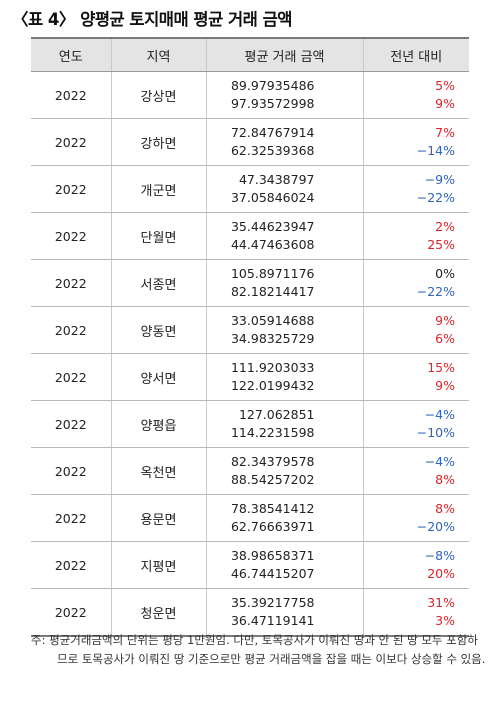 This screenshot has width=495, height=721. I want to click on table-row: 2022 강상면 89.97935486 97.93572998 5% 9%, so click(250, 95).